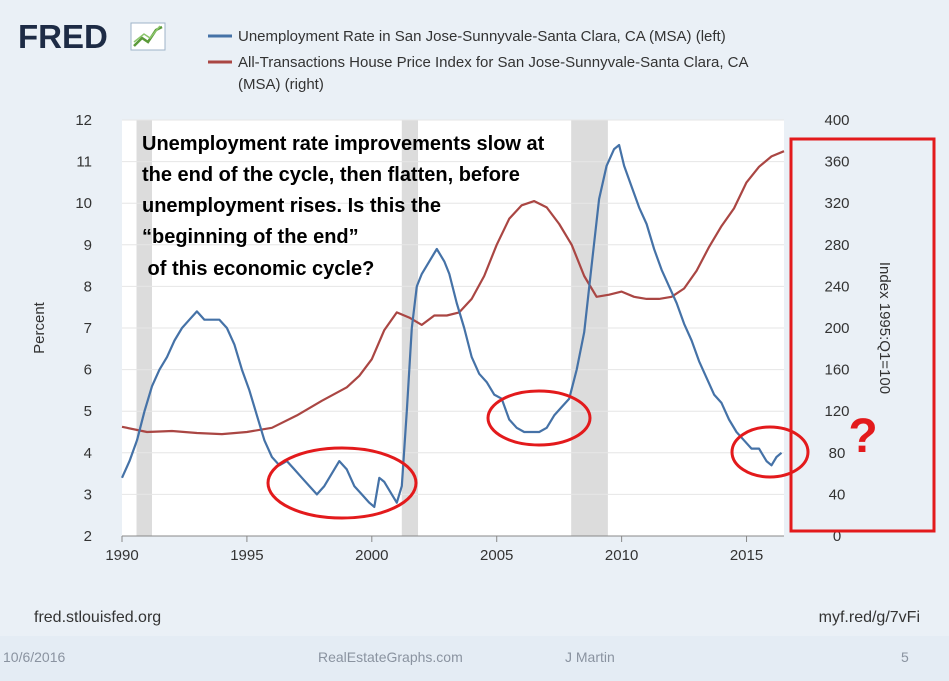  What do you see at coordinates (342, 483) in the screenshot?
I see `highlight-circle-1998` at bounding box center [342, 483].